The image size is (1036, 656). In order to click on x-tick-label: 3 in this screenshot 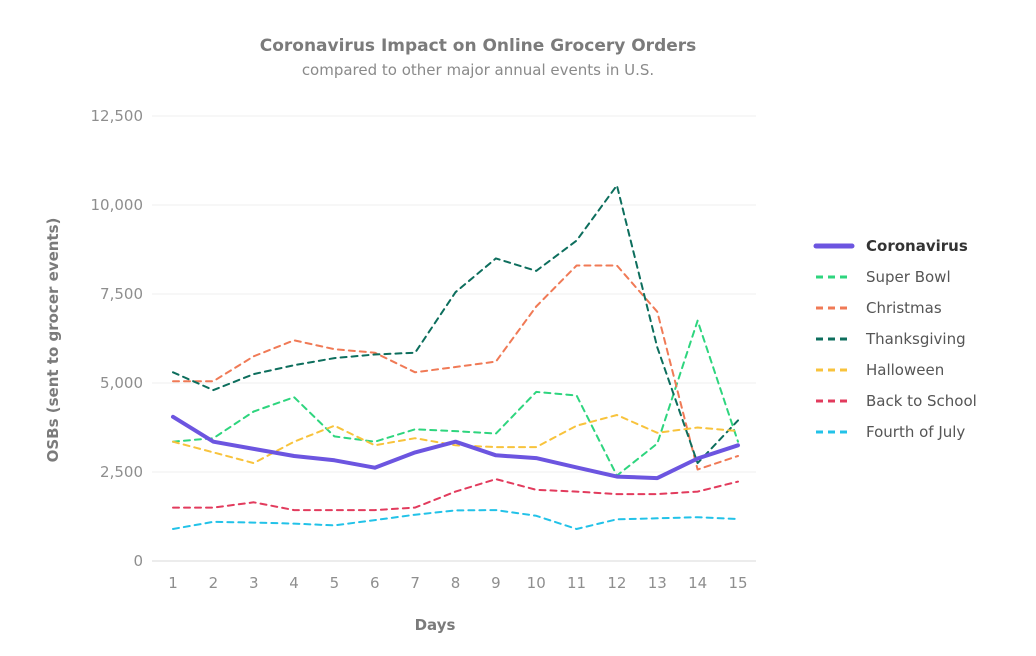, I will do `click(254, 583)`.